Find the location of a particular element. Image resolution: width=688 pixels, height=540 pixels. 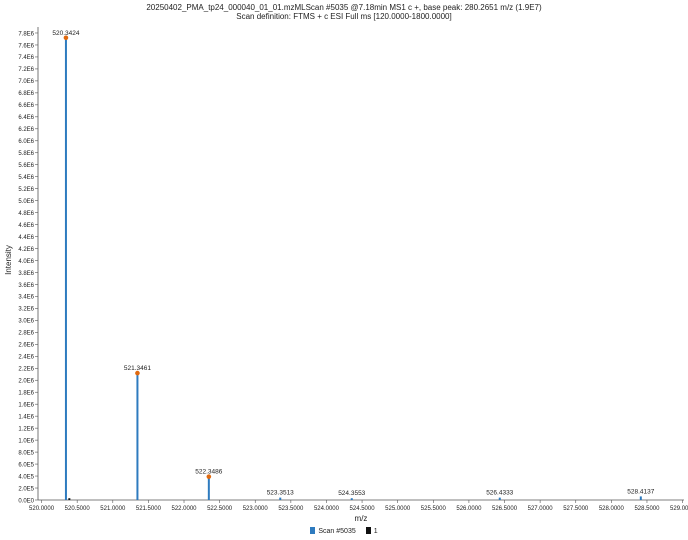

y-tick-label: 1.4E6 is located at coordinates (26, 417).